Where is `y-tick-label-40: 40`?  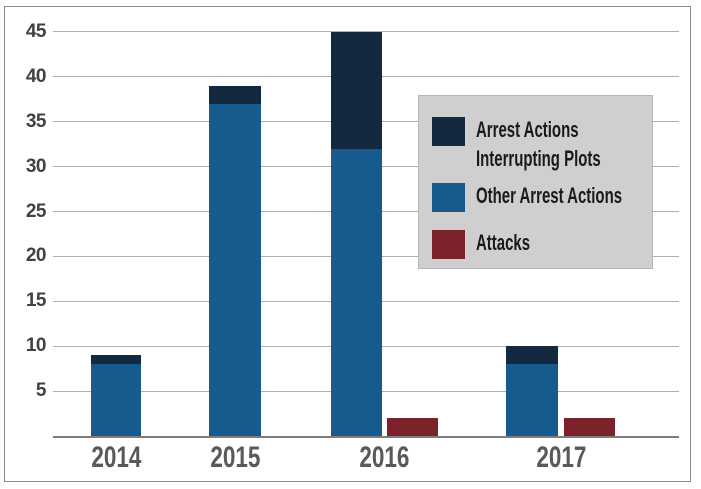
y-tick-label-40: 40 is located at coordinates (36, 76).